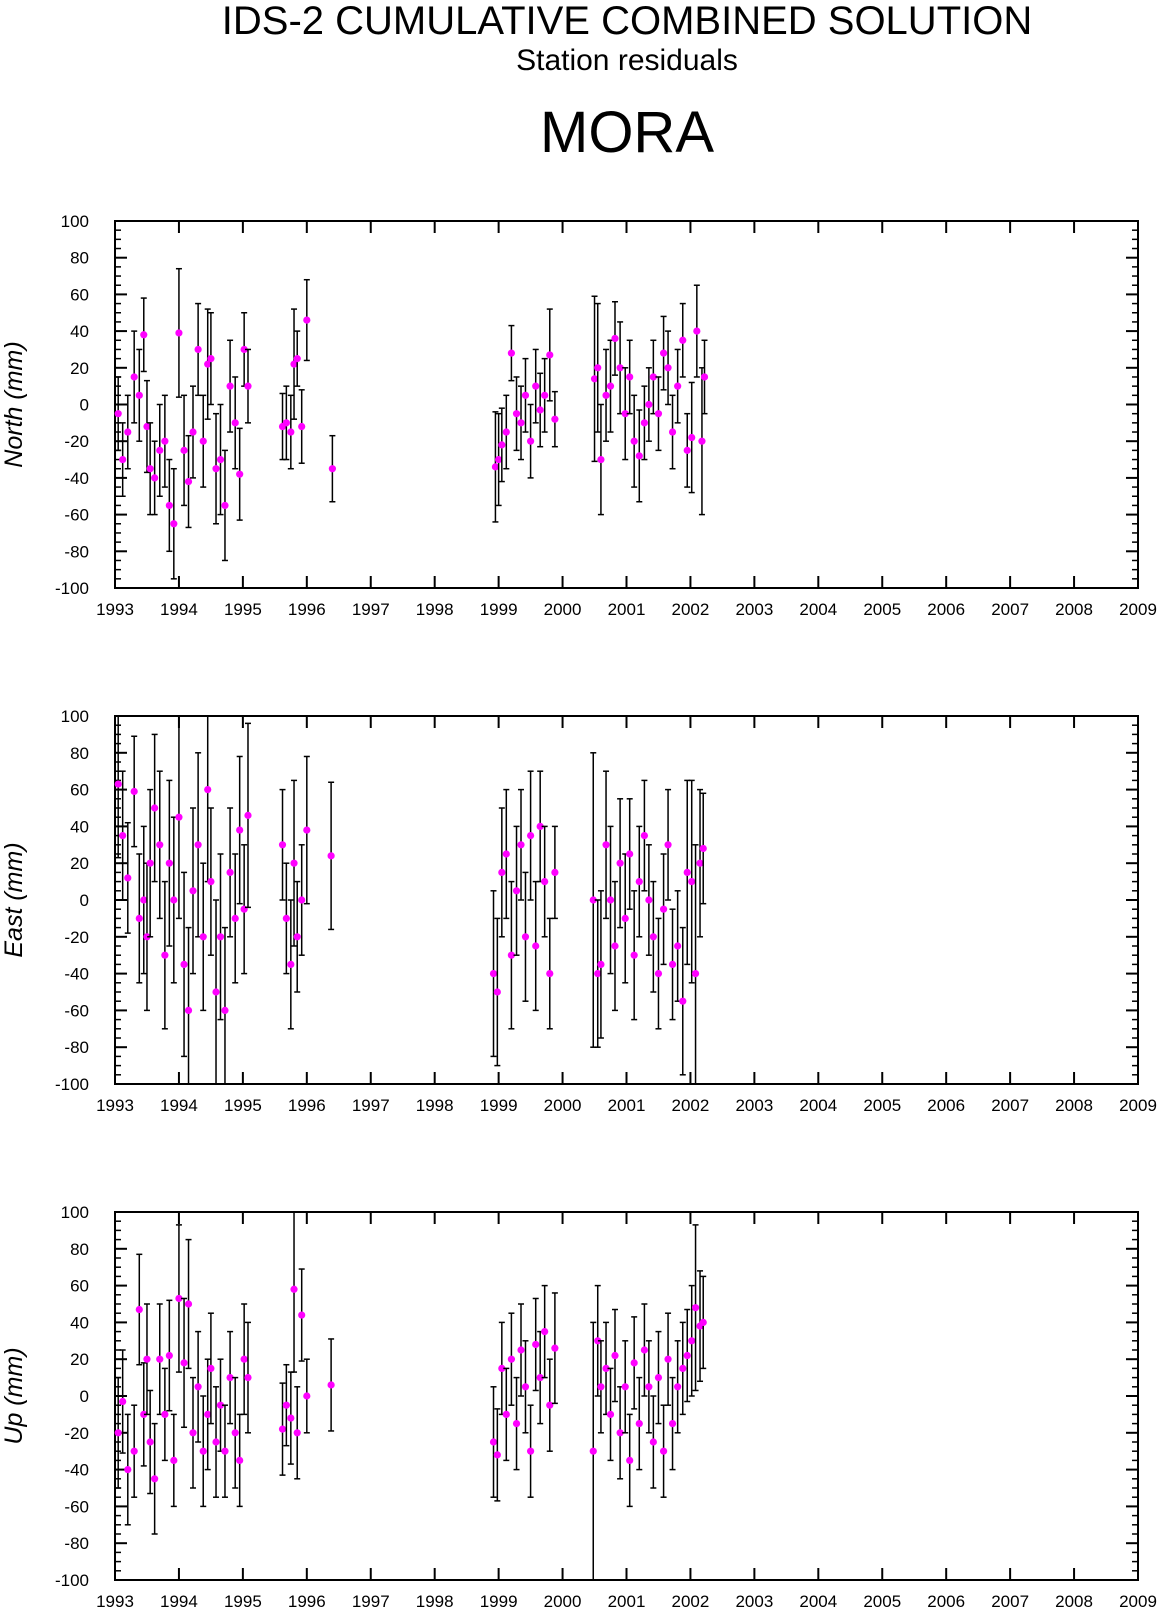  I want to click on east-x-tick-label: 1994, so click(179, 1105).